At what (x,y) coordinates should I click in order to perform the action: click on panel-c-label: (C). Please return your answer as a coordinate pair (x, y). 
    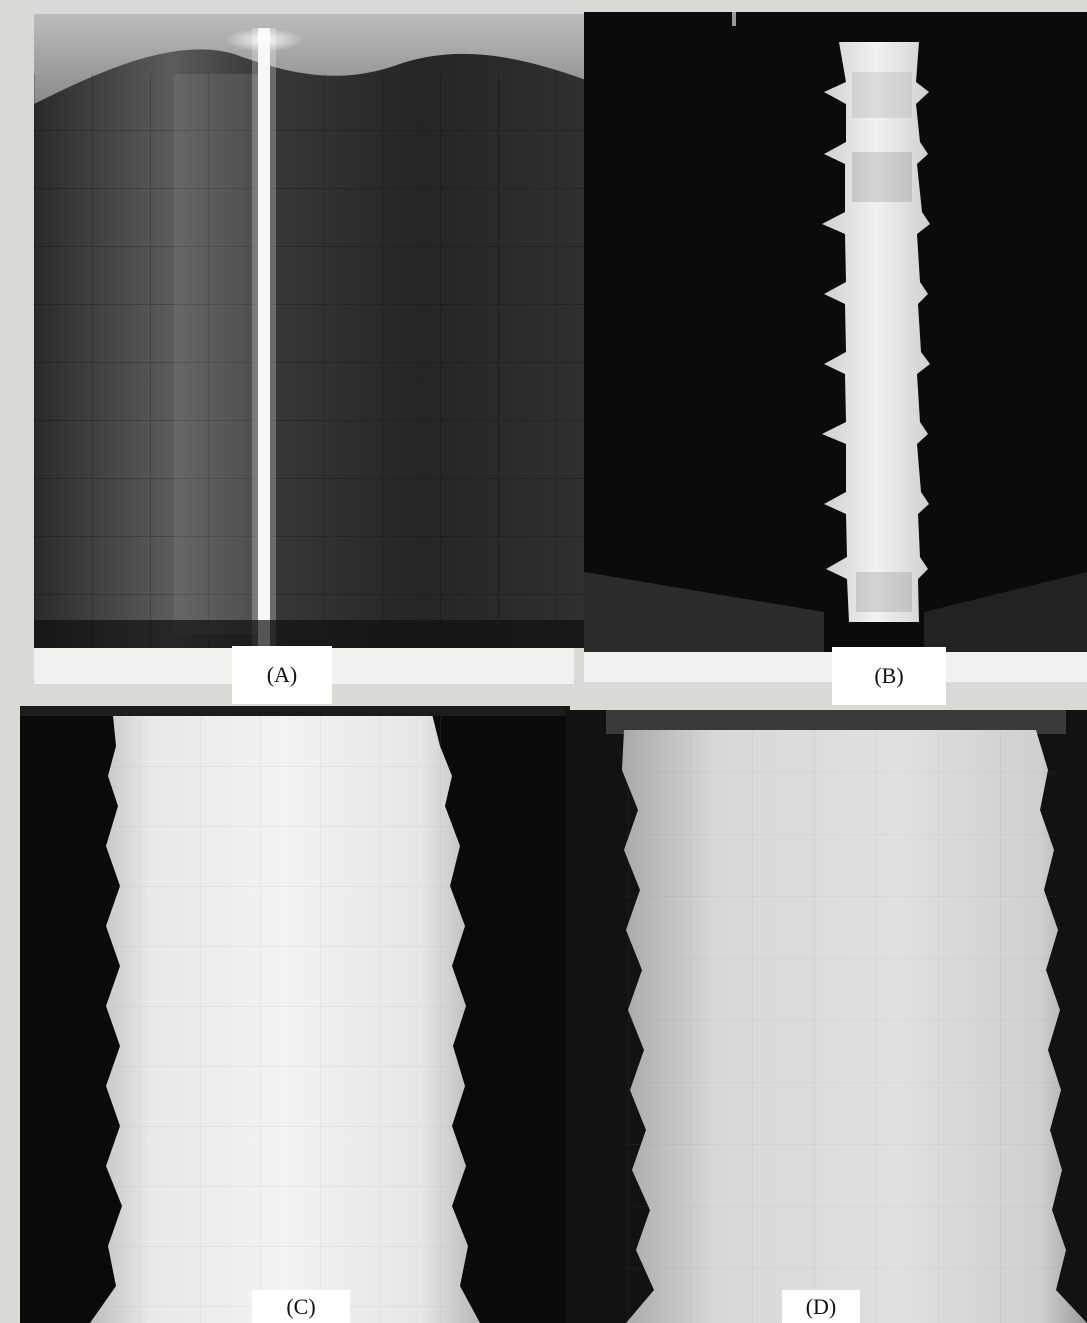
    Looking at the image, I should click on (301, 1306).